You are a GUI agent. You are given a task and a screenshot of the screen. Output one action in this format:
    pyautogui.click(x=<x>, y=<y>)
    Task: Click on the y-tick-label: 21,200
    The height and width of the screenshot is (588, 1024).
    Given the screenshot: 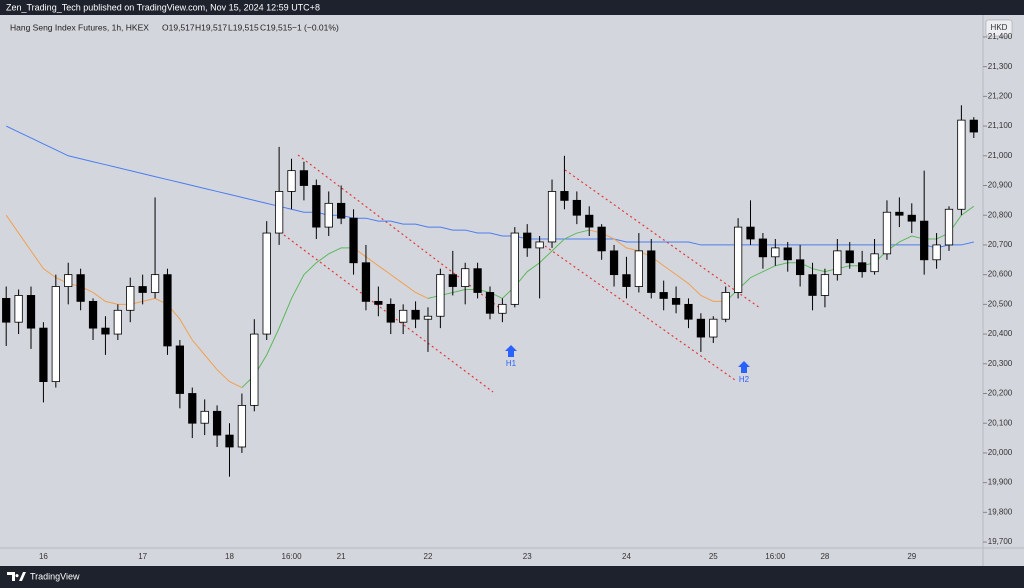 What is the action you would take?
    pyautogui.click(x=1000, y=95)
    